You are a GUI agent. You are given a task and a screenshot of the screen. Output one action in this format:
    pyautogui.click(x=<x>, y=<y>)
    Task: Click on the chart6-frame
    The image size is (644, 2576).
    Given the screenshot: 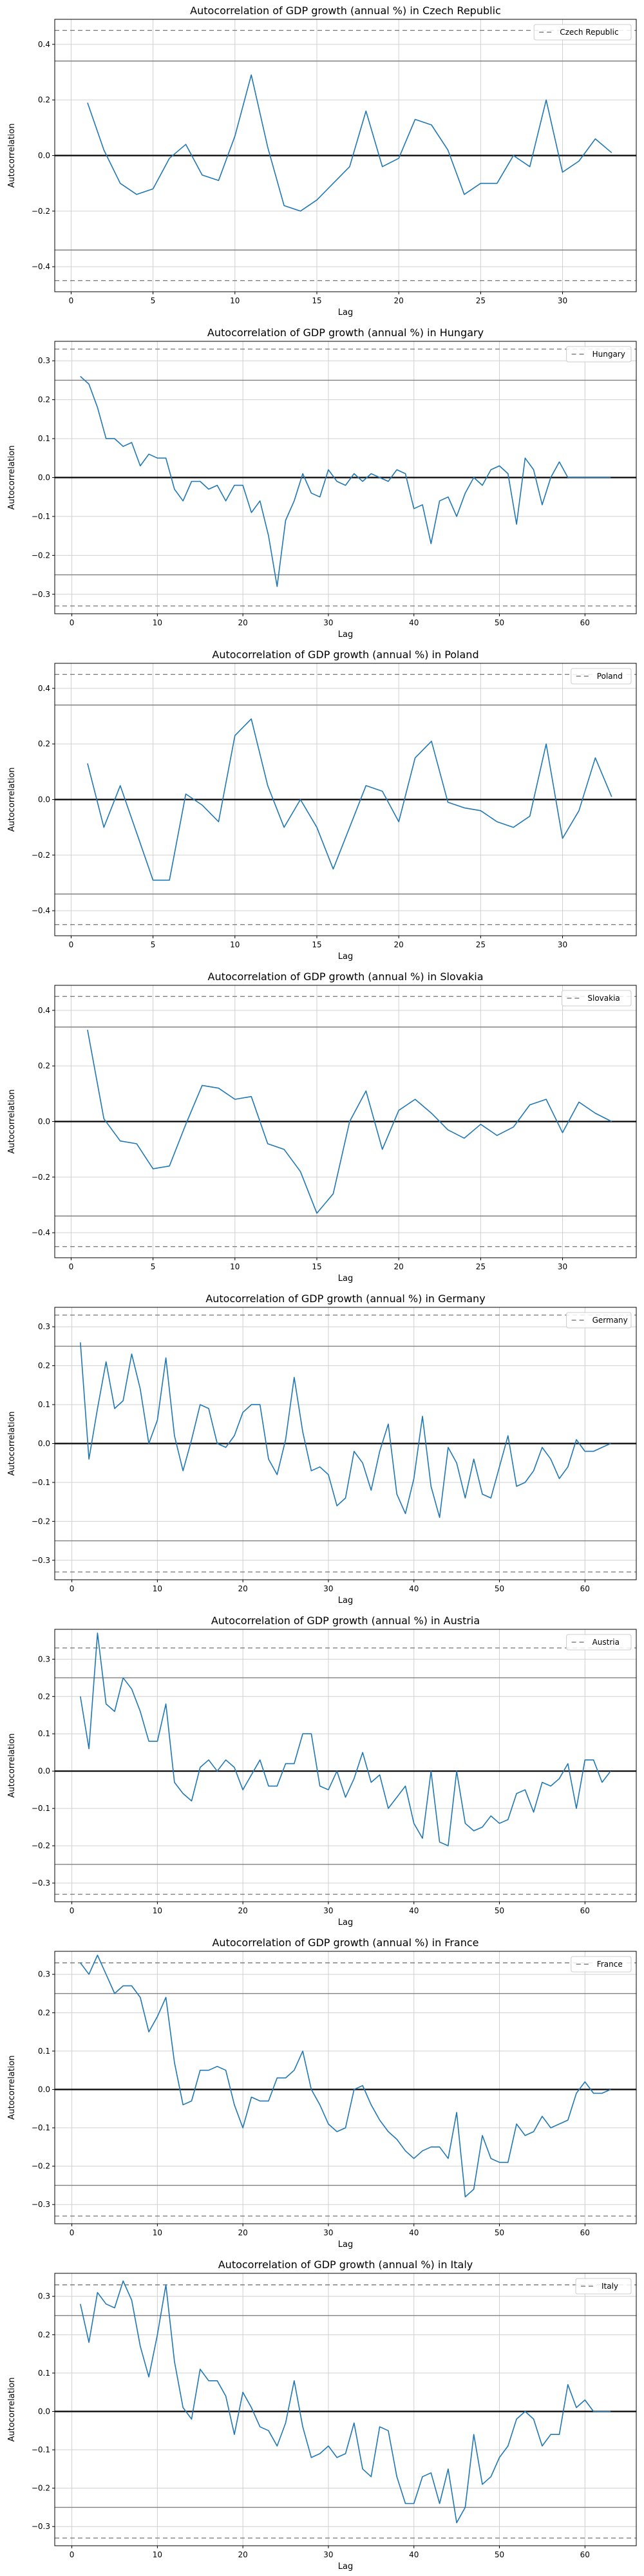 What is the action you would take?
    pyautogui.click(x=346, y=1766)
    